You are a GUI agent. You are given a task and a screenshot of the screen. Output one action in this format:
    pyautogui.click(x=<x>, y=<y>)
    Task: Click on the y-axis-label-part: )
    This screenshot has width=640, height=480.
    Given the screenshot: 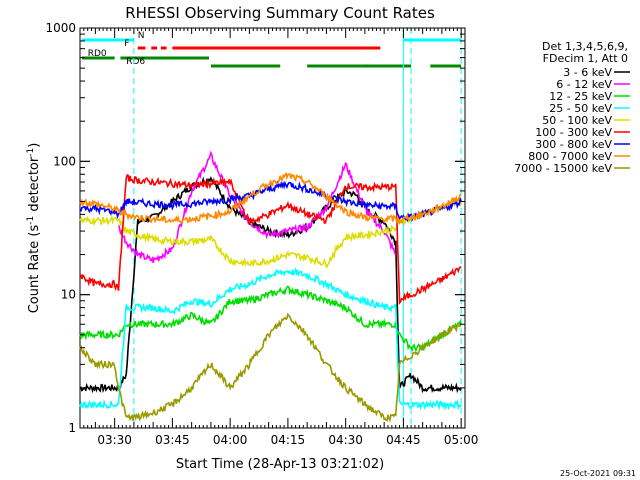 What is the action you would take?
    pyautogui.click(x=34, y=145)
    